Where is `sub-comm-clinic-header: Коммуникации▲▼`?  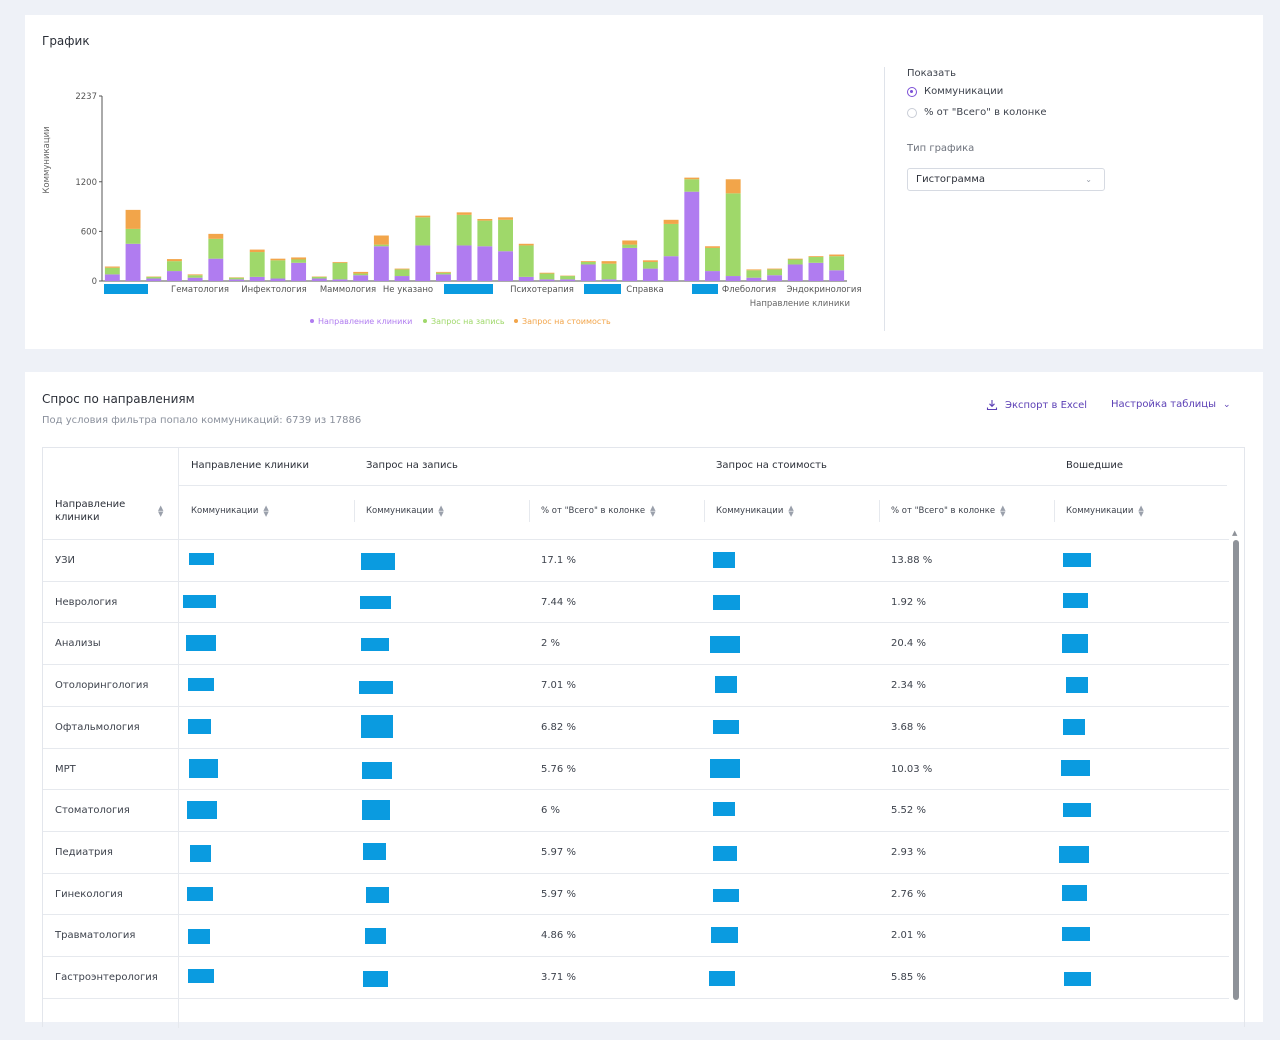 sub-comm-clinic-header: Коммуникации▲▼ is located at coordinates (230, 511).